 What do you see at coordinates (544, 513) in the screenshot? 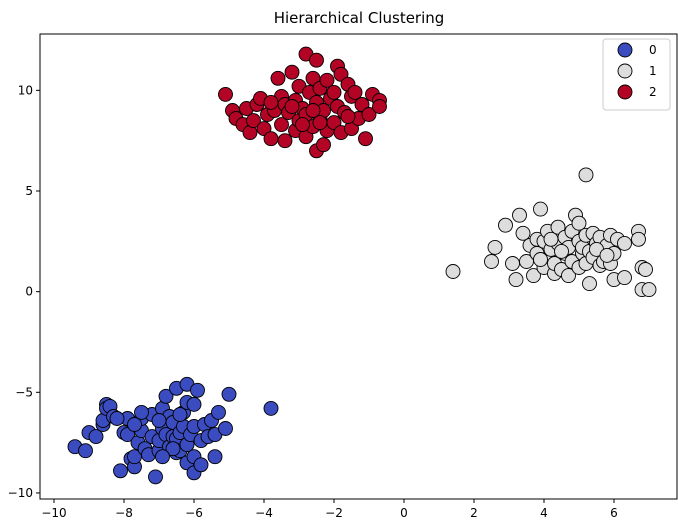
I see `x-tick-label: 4` at bounding box center [544, 513].